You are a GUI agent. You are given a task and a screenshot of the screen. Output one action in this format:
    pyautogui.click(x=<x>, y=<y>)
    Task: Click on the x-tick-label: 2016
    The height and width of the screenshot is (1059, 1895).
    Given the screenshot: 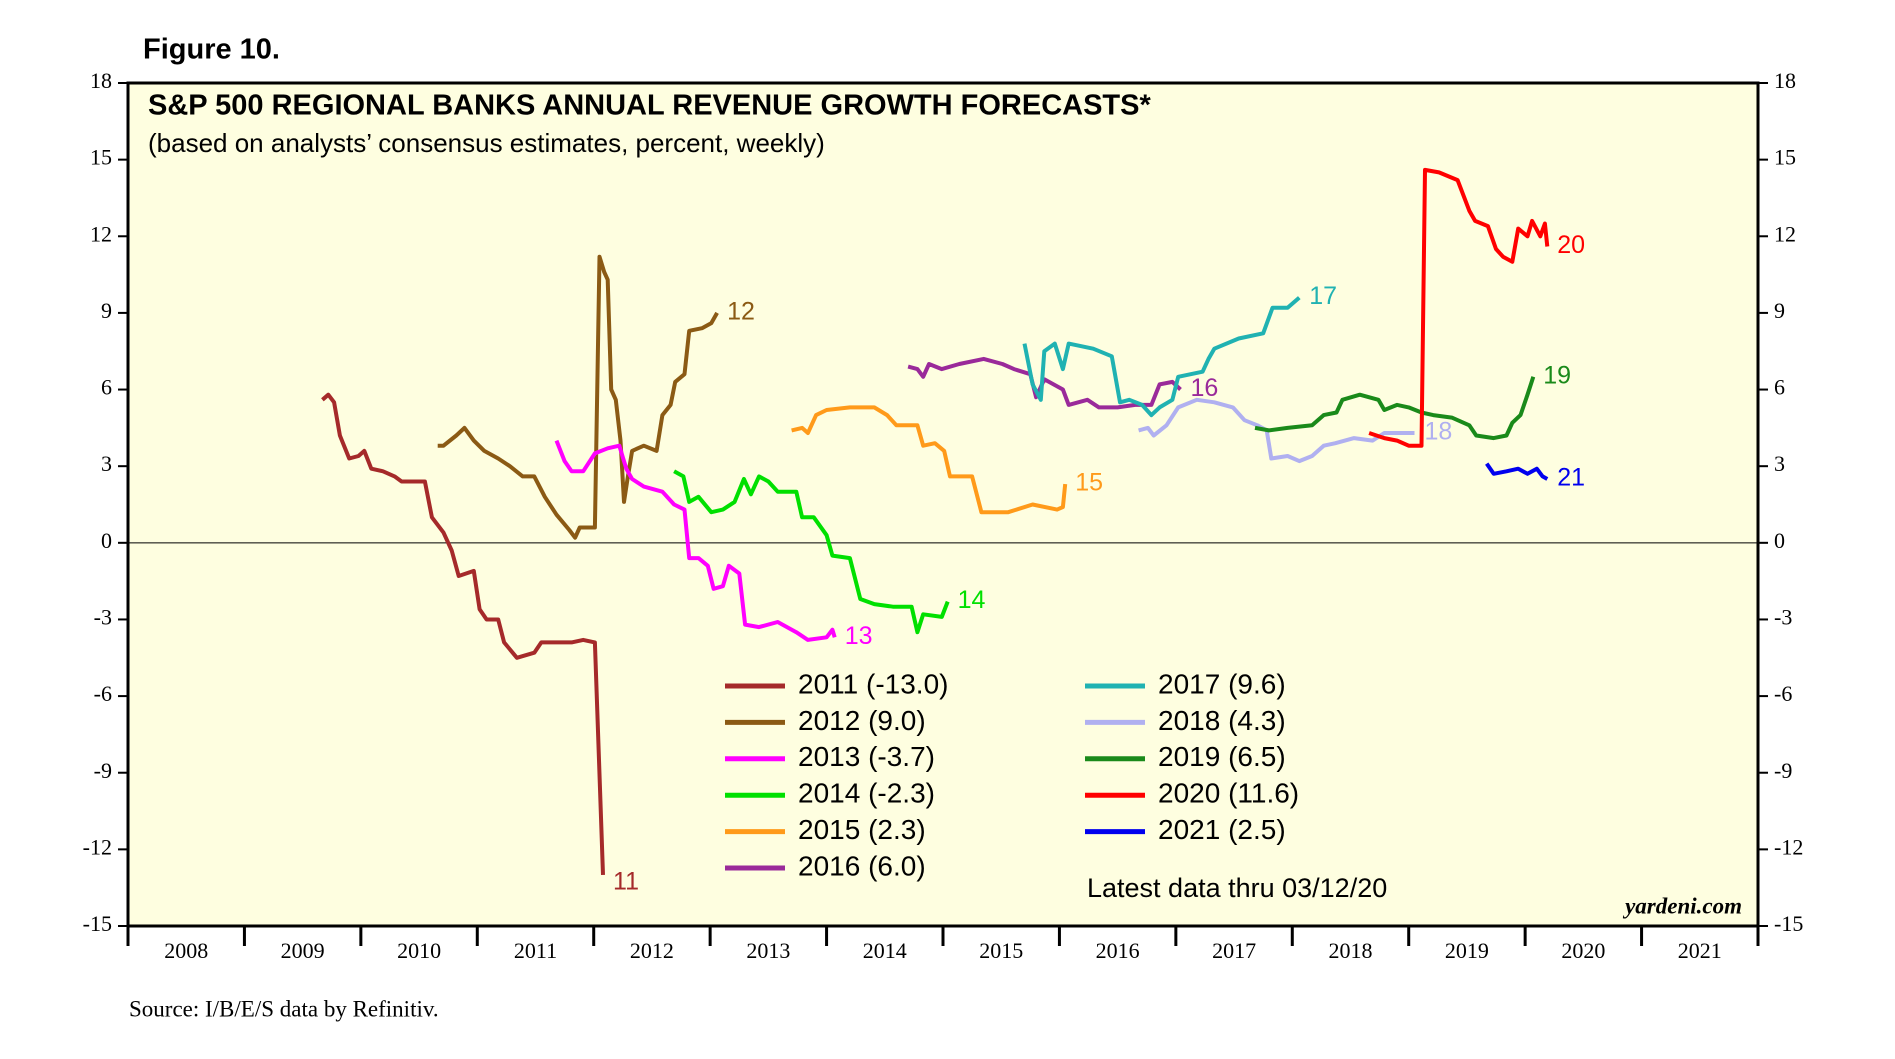 What is the action you would take?
    pyautogui.click(x=1118, y=950)
    